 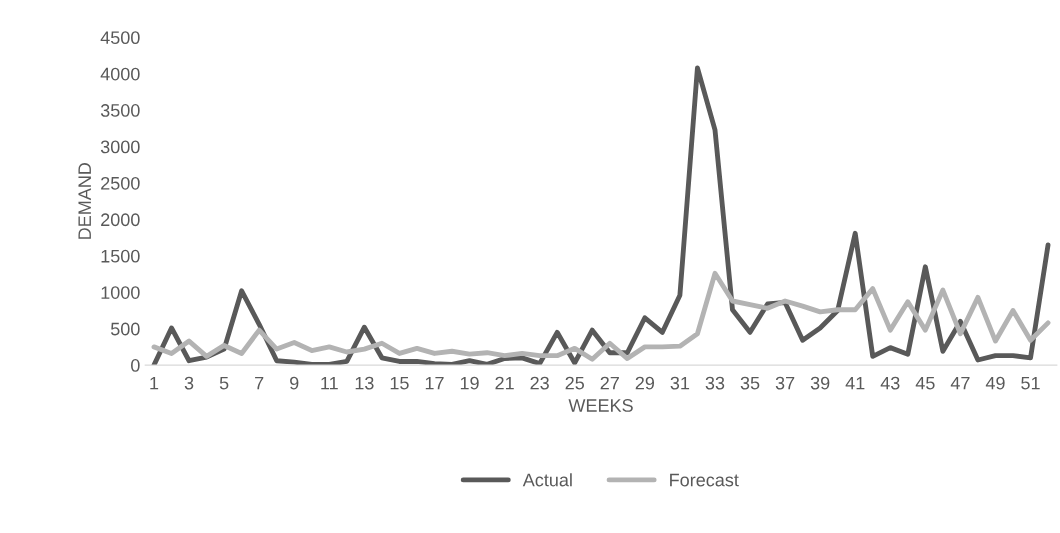 I want to click on x-tick-label: 39, so click(x=820, y=383).